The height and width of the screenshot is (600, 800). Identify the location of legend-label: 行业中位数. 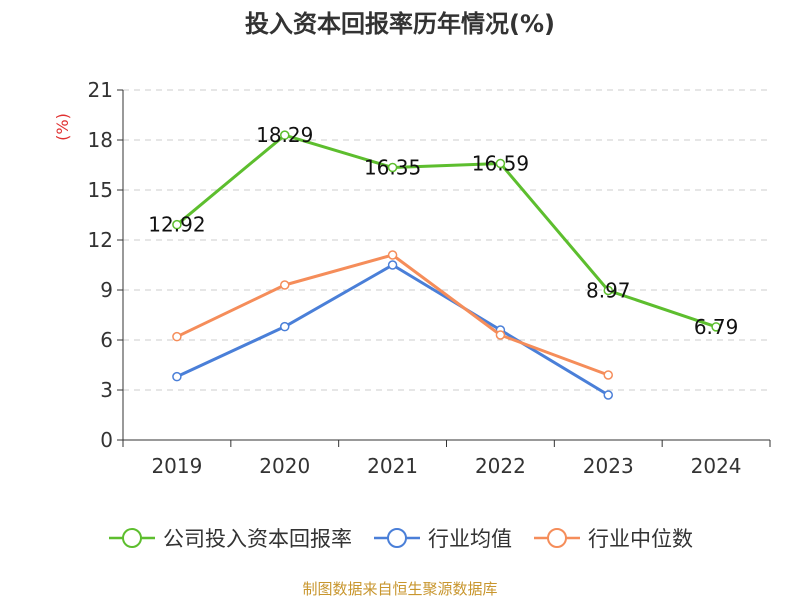
(640, 539).